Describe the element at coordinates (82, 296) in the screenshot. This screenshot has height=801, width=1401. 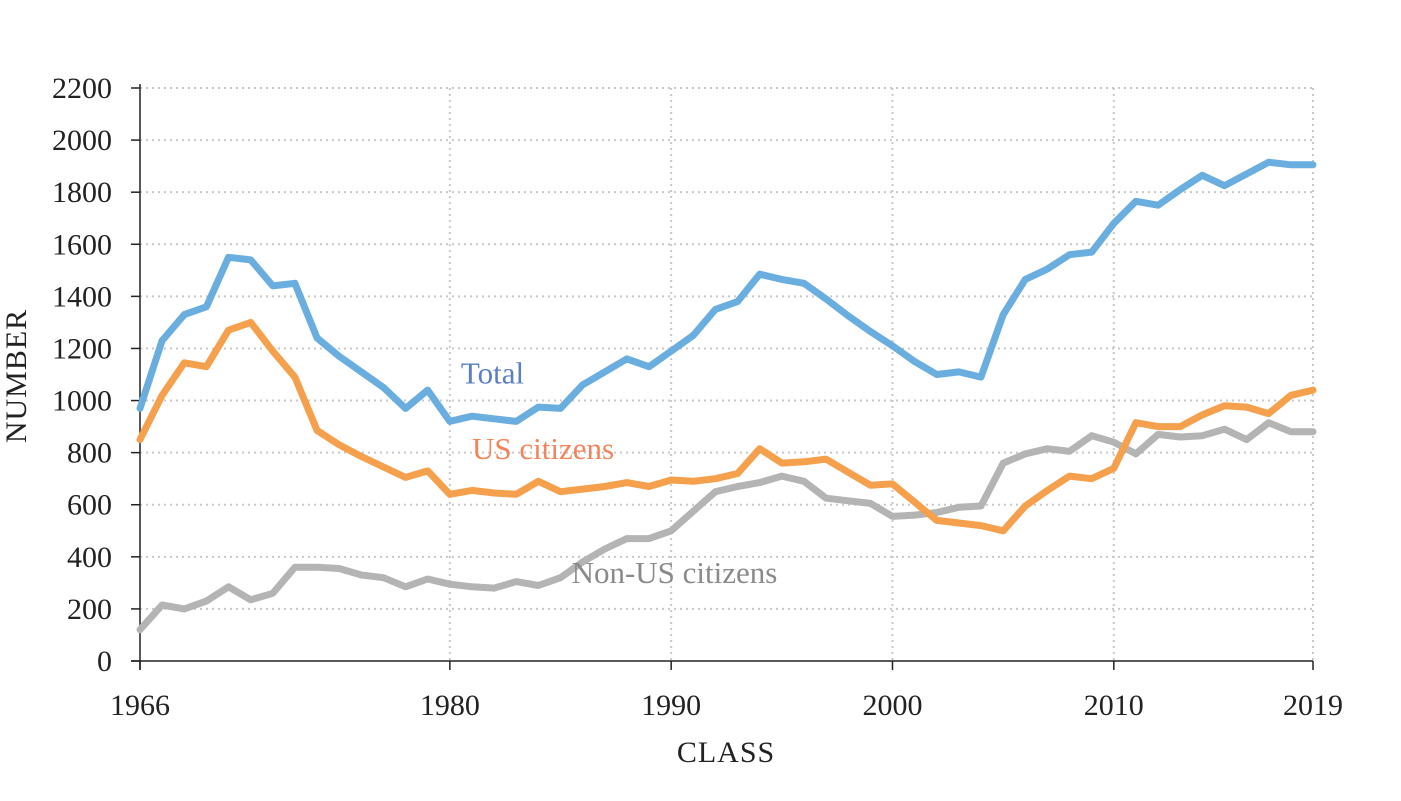
I see `y-tick-label: 1400` at that location.